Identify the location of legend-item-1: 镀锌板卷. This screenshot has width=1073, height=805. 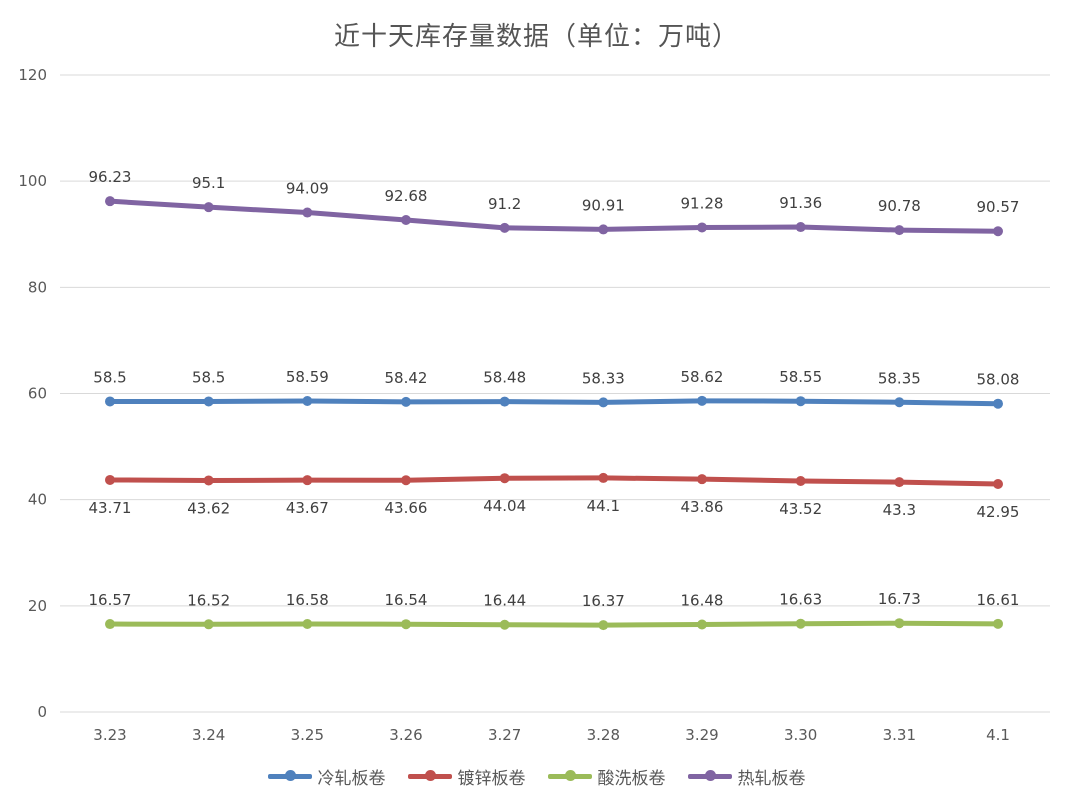
(466, 776).